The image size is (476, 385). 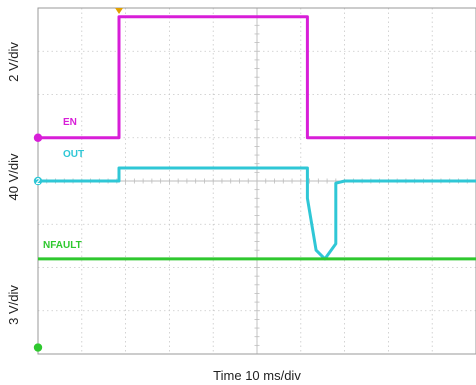 What do you see at coordinates (257, 375) in the screenshot?
I see `x-axis-label: Time 10 ms/div` at bounding box center [257, 375].